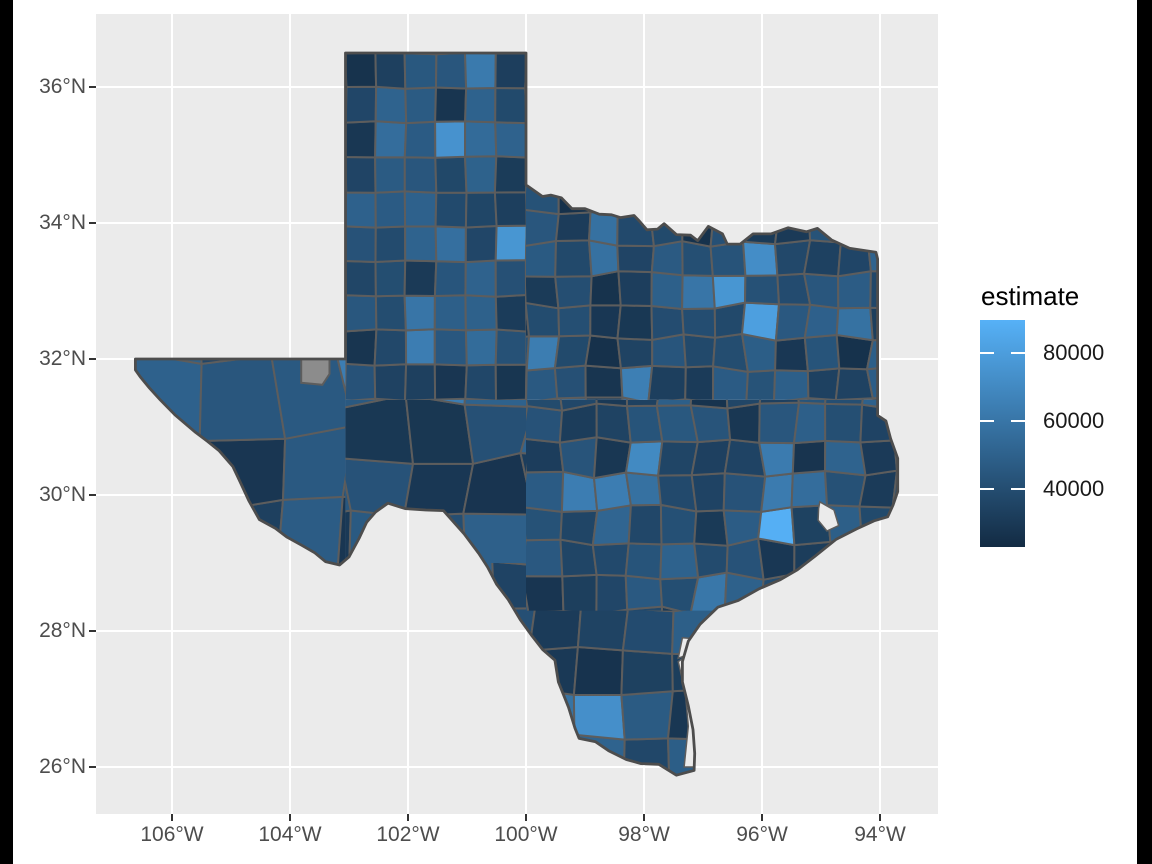 The height and width of the screenshot is (864, 1152). I want to click on x-axis-label: 102°W, so click(408, 834).